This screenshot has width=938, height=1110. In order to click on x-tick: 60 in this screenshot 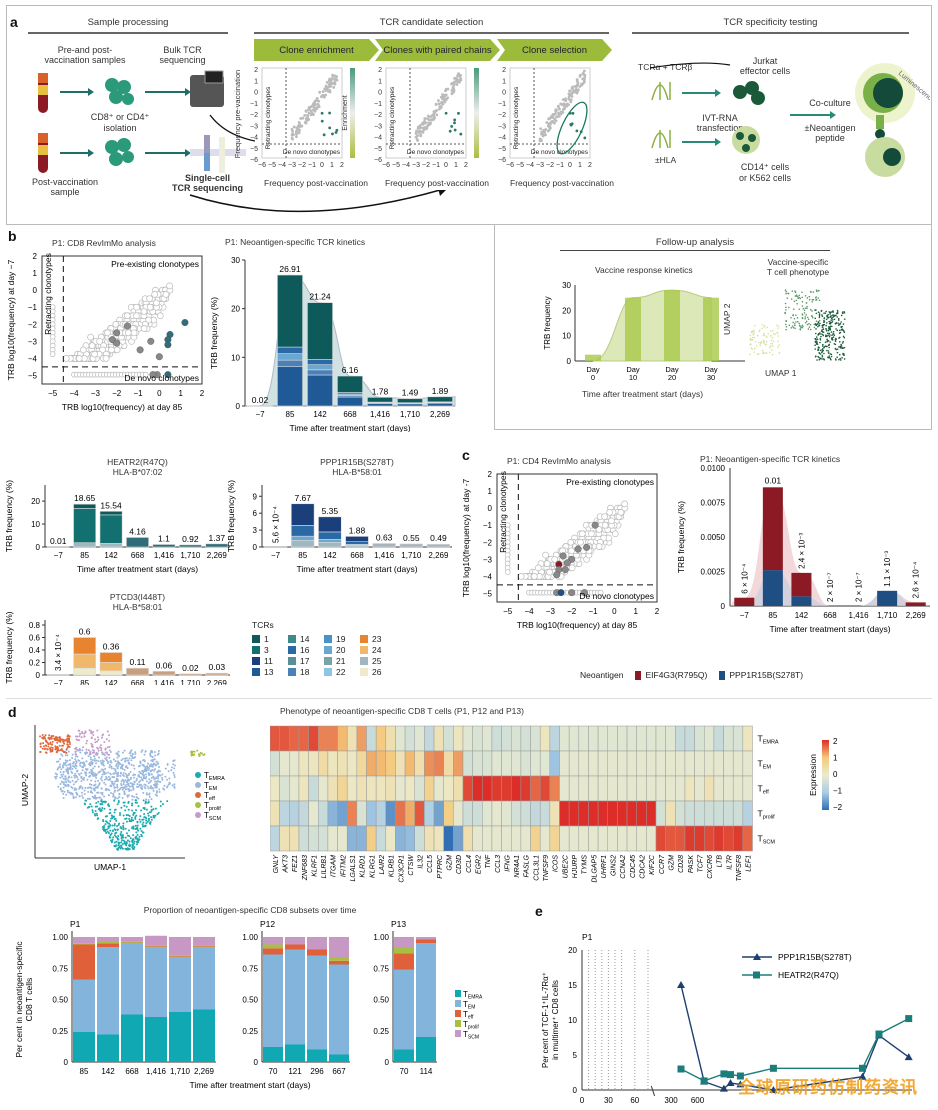, I will do `click(634, 1100)`.